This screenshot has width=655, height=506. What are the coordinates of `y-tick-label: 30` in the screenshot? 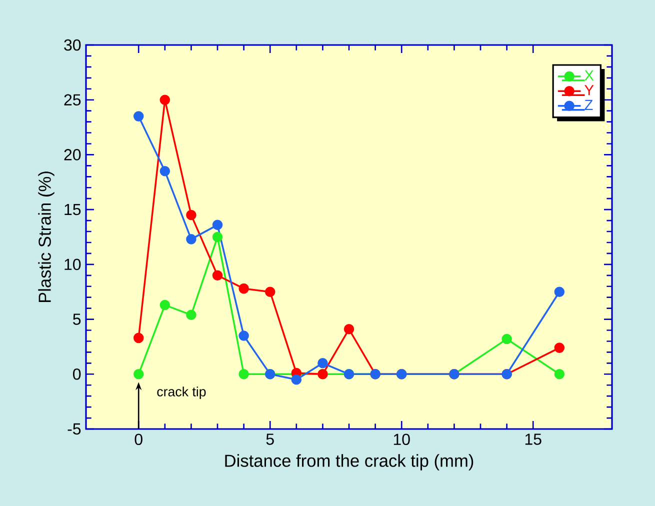 It's located at (72, 45).